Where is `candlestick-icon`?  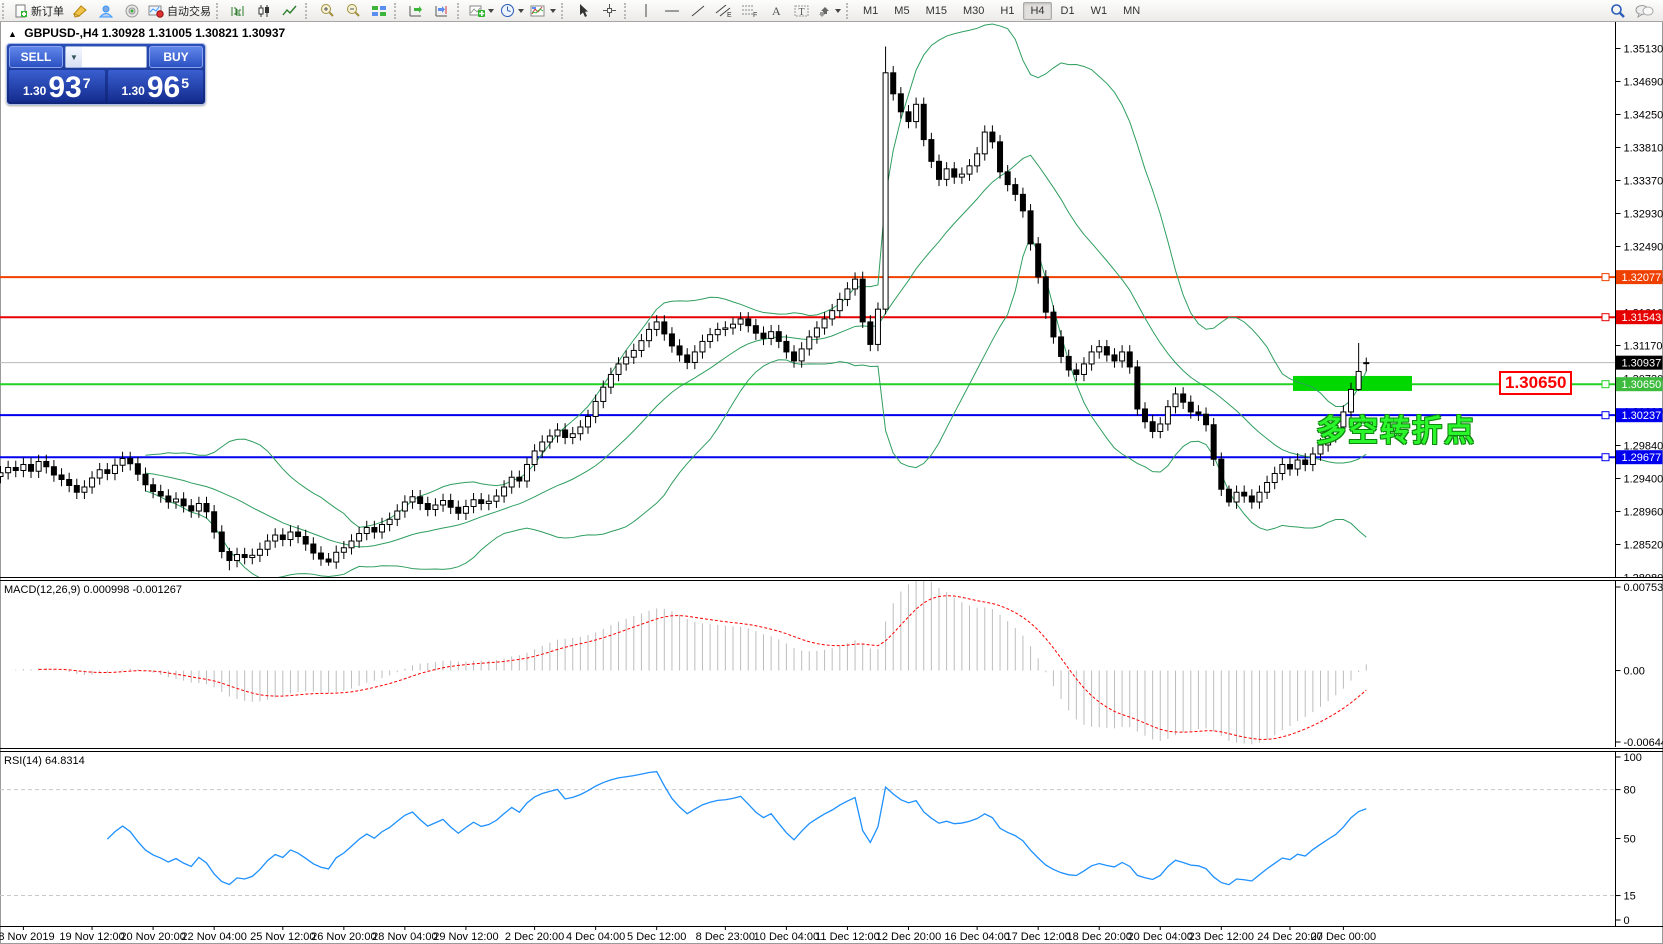
candlestick-icon is located at coordinates (264, 11).